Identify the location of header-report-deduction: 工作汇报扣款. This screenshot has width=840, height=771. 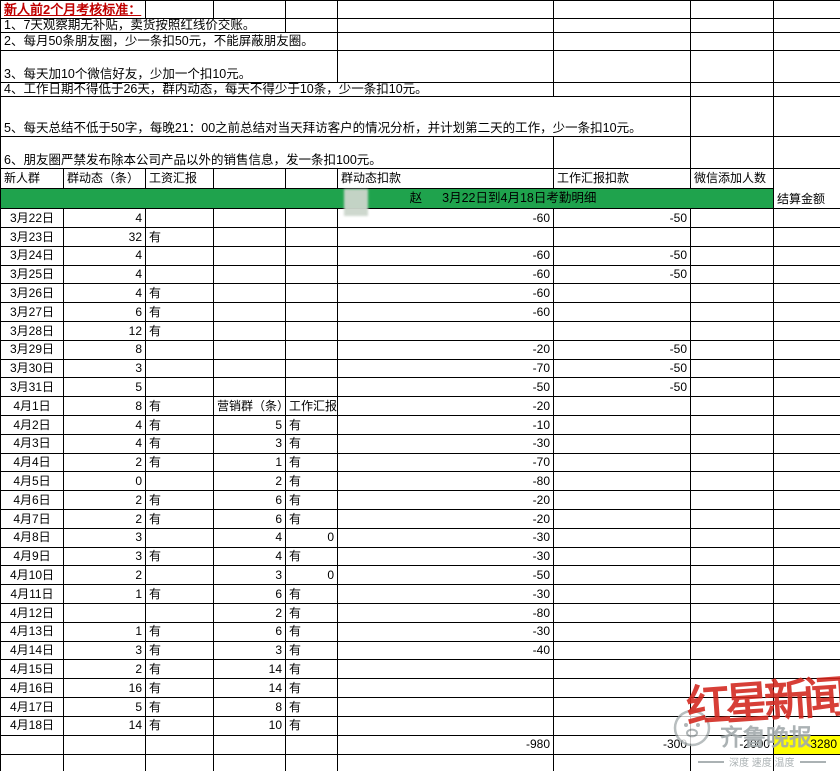
(622, 179).